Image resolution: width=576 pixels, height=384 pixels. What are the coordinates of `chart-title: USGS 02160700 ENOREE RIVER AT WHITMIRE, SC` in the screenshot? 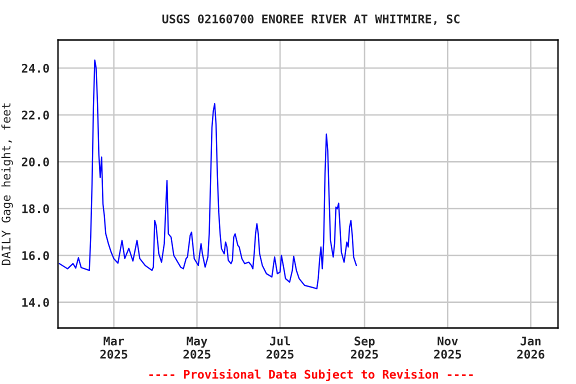 It's located at (311, 19).